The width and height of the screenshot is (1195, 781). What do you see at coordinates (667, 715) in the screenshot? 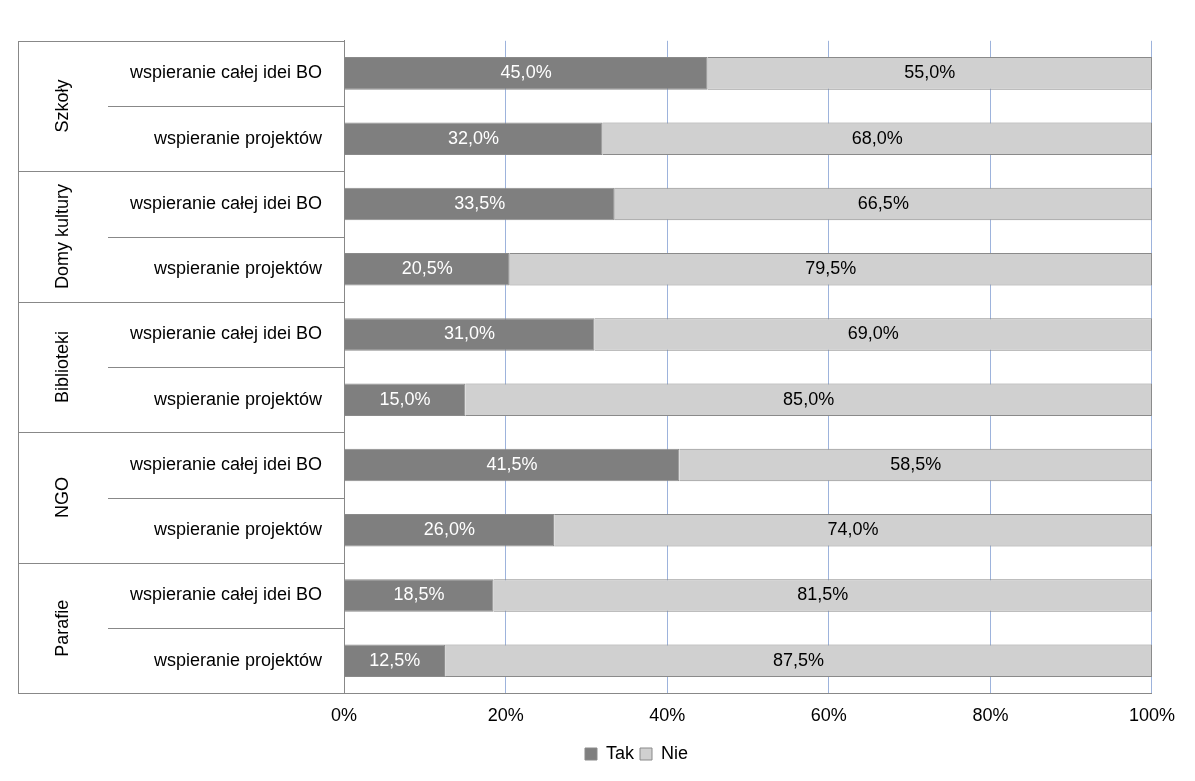
I see `x-tick-label: 40%` at bounding box center [667, 715].